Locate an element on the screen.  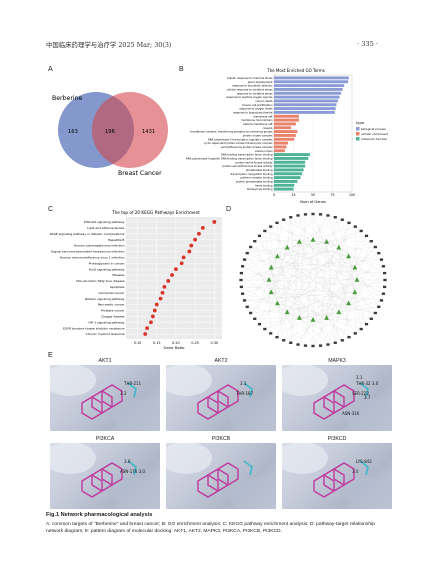
kegg-category-label: Non-alcoholic fatty liver disease is located at coordinates (100, 281).